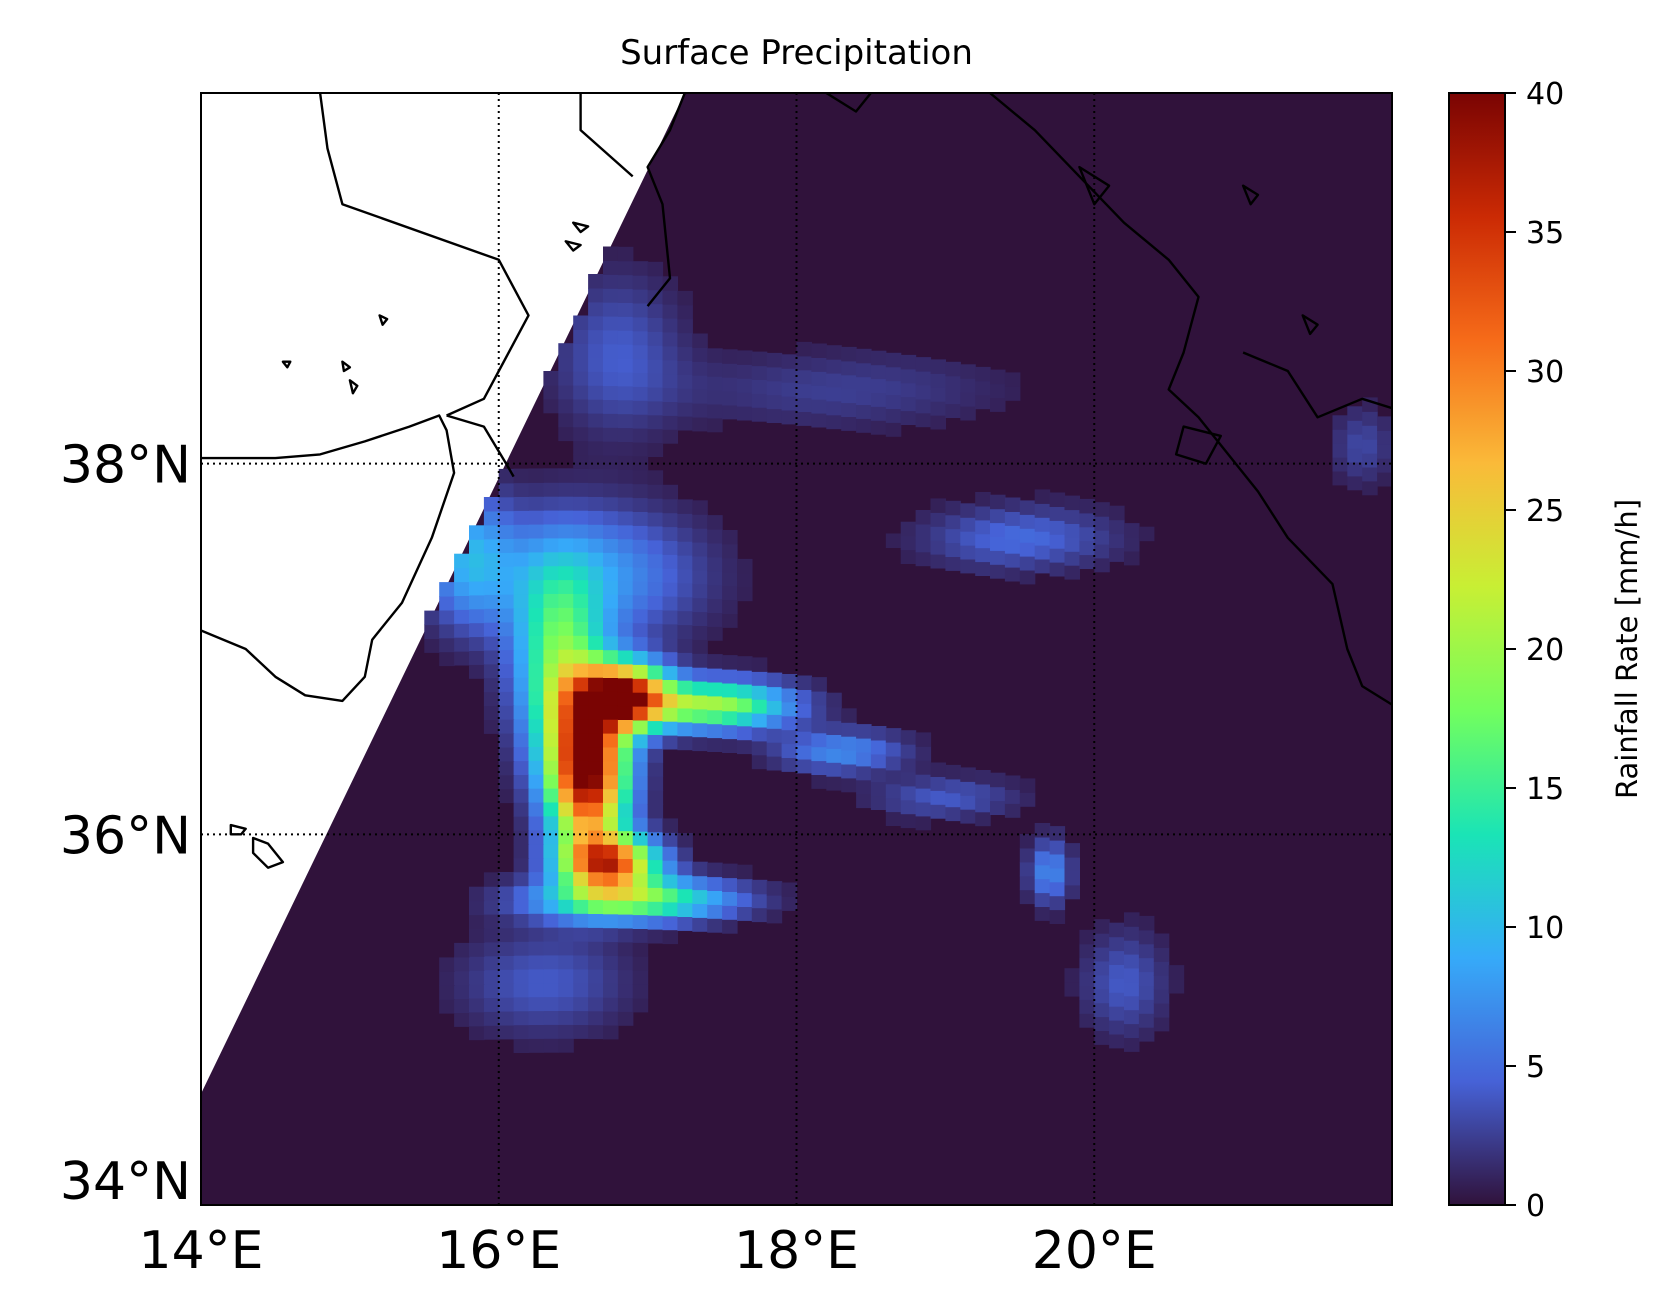 This screenshot has height=1303, width=1667. Describe the element at coordinates (796, 1251) in the screenshot. I see `x-tick-label-18: 18°E` at that location.